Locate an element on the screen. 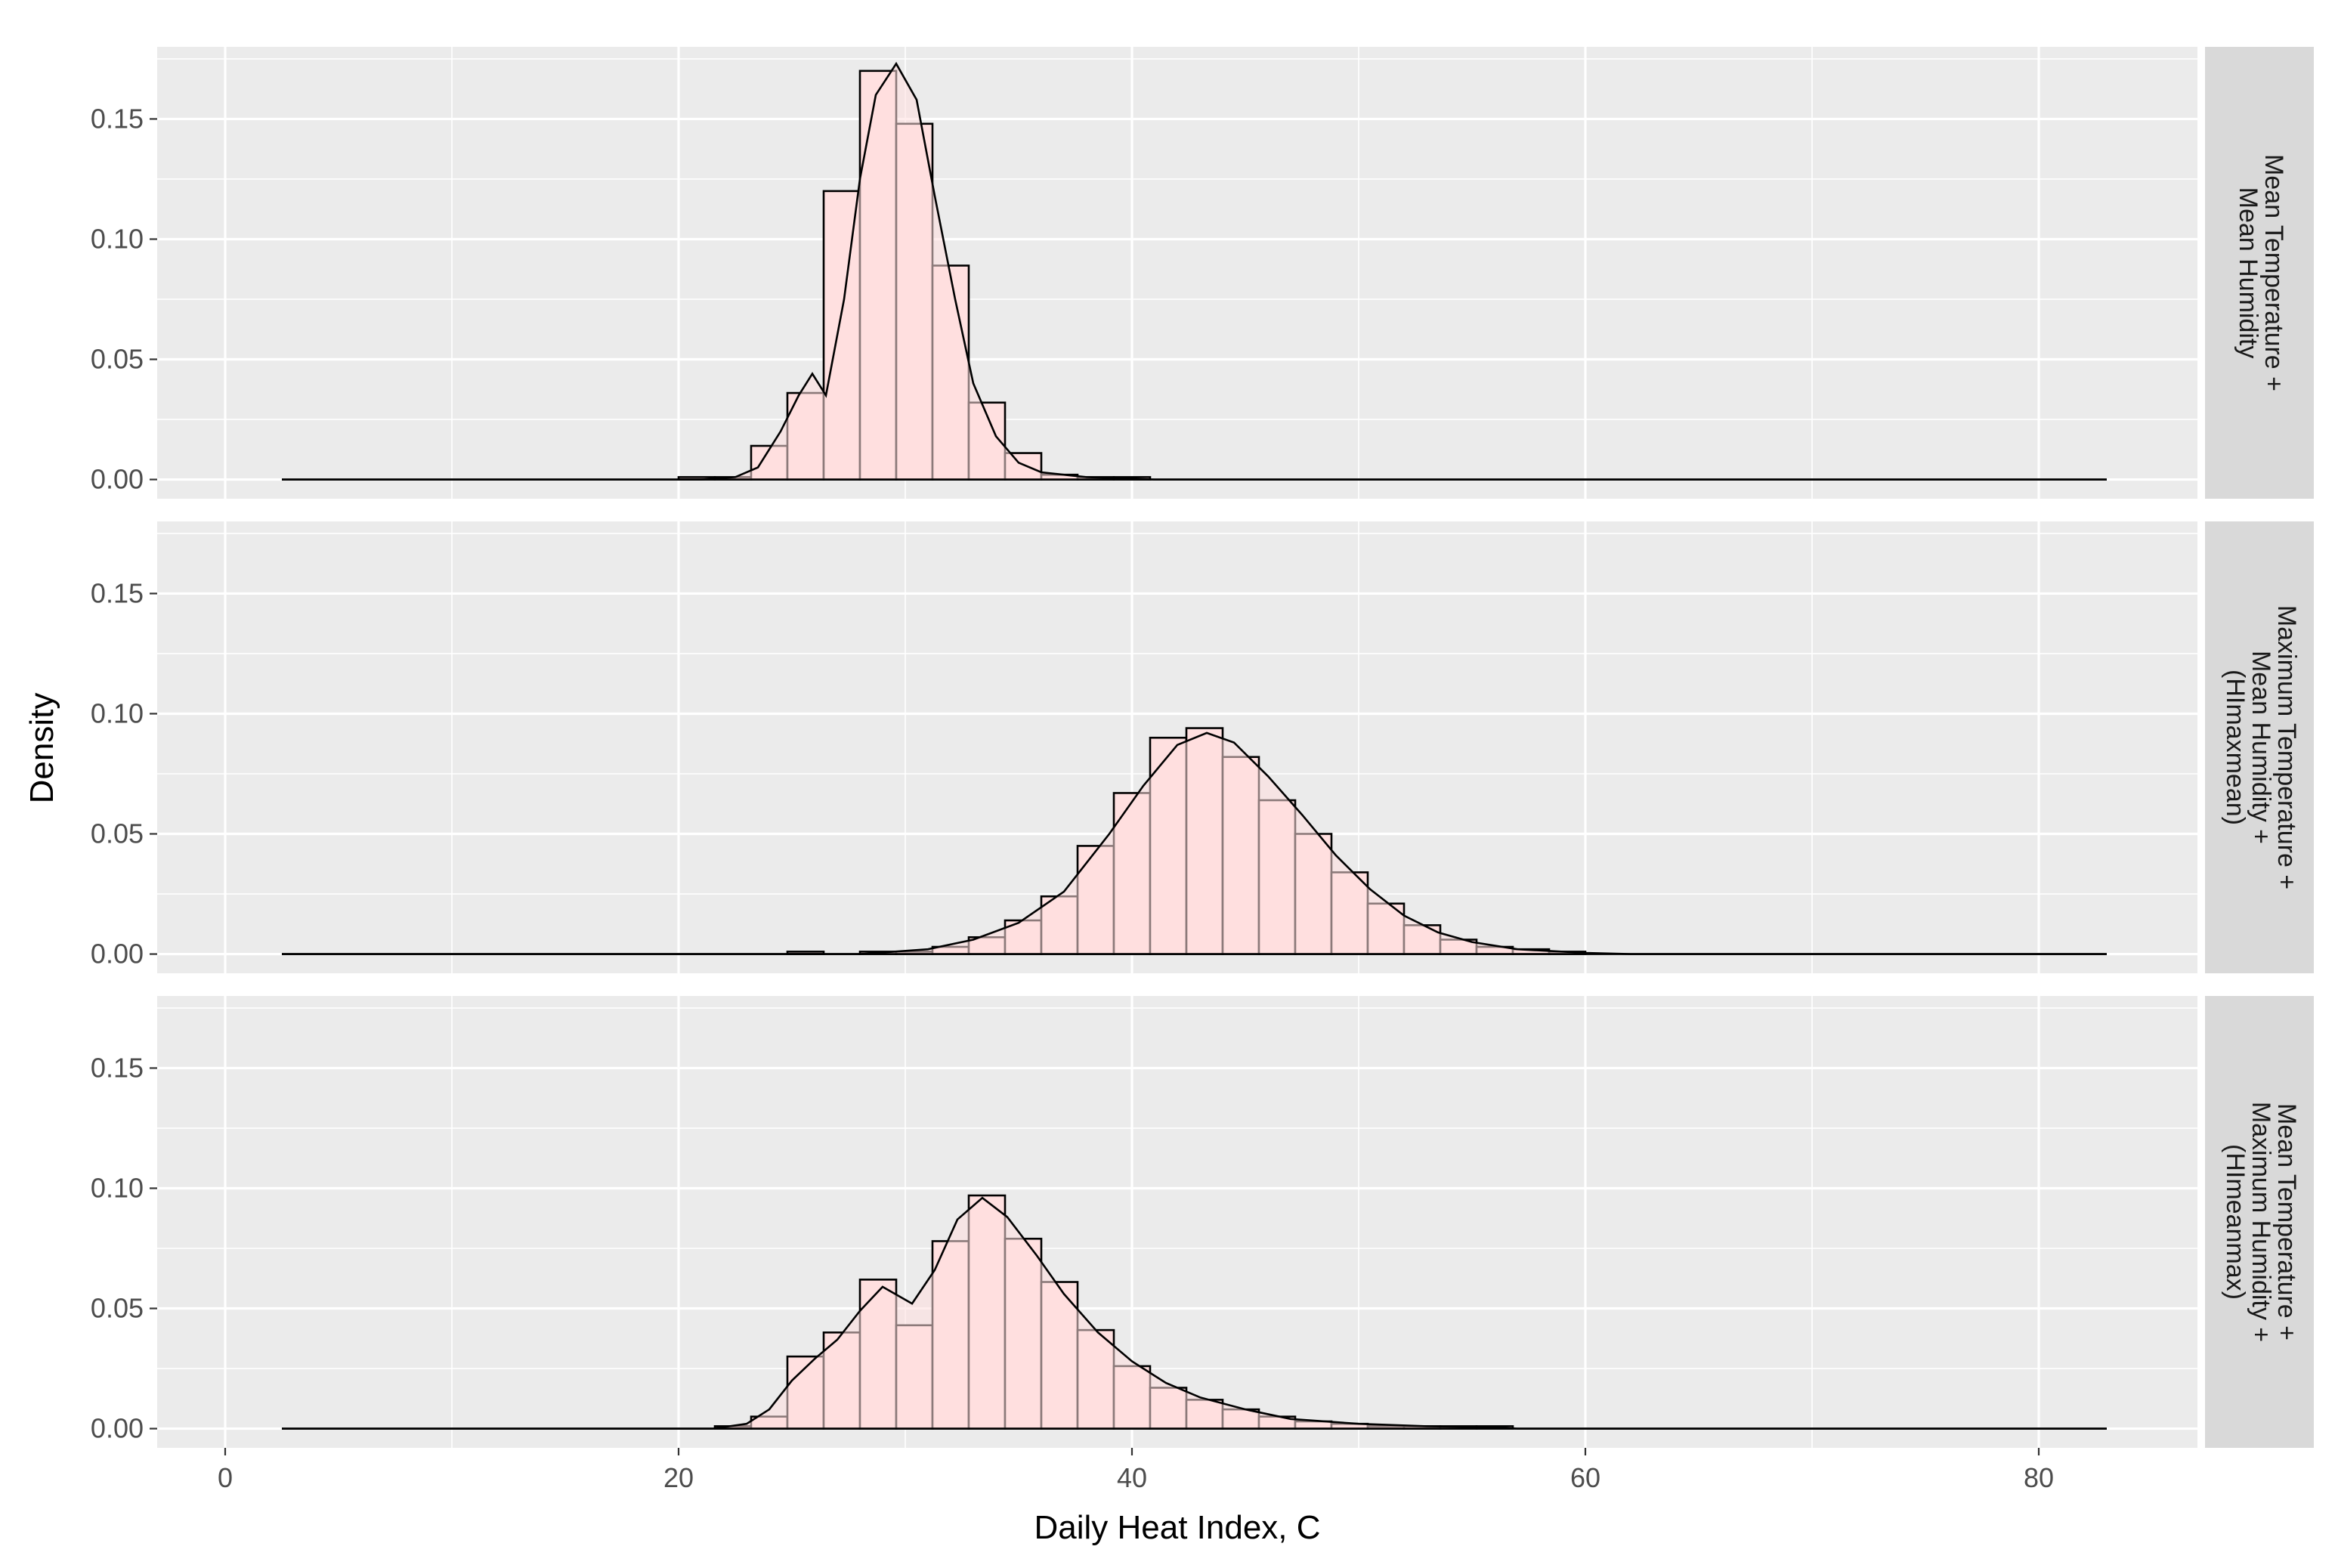  x-axis: 0 20 40 60 80 is located at coordinates (1136, 1470).